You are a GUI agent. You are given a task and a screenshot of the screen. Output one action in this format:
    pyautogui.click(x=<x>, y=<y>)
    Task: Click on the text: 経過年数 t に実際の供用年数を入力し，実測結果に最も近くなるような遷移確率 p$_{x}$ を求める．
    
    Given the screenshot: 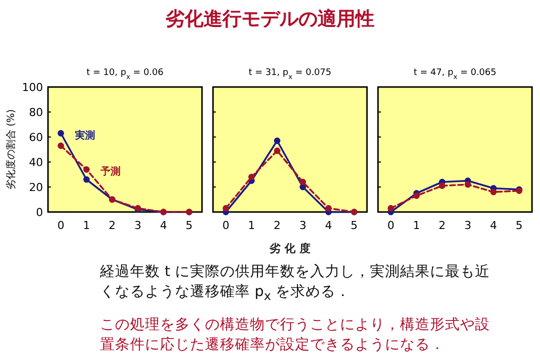 What is the action you would take?
    pyautogui.click(x=295, y=283)
    